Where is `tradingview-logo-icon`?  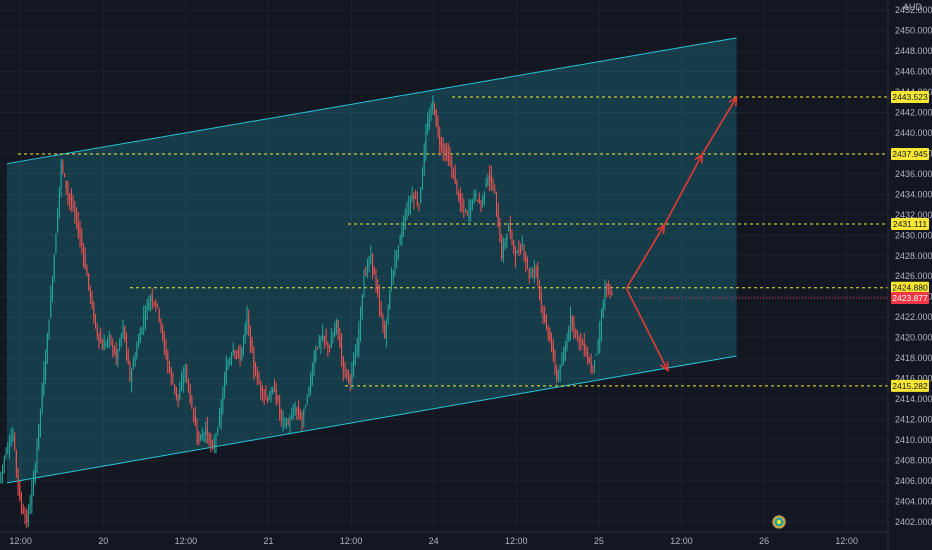
tradingview-logo-icon is located at coordinates (779, 522).